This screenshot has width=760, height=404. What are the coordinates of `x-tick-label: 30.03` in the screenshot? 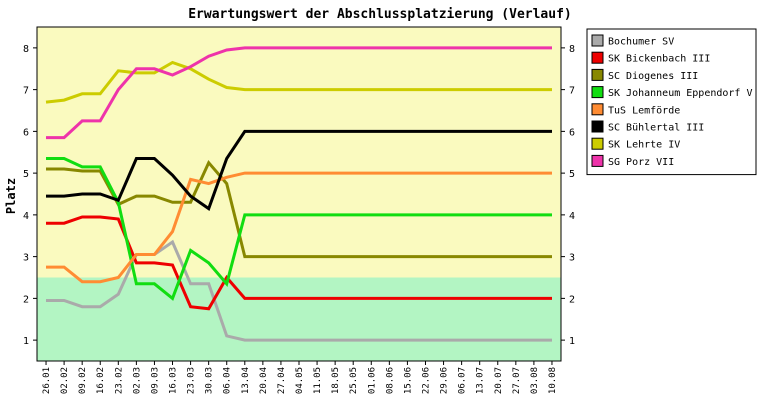 It's located at (210, 380).